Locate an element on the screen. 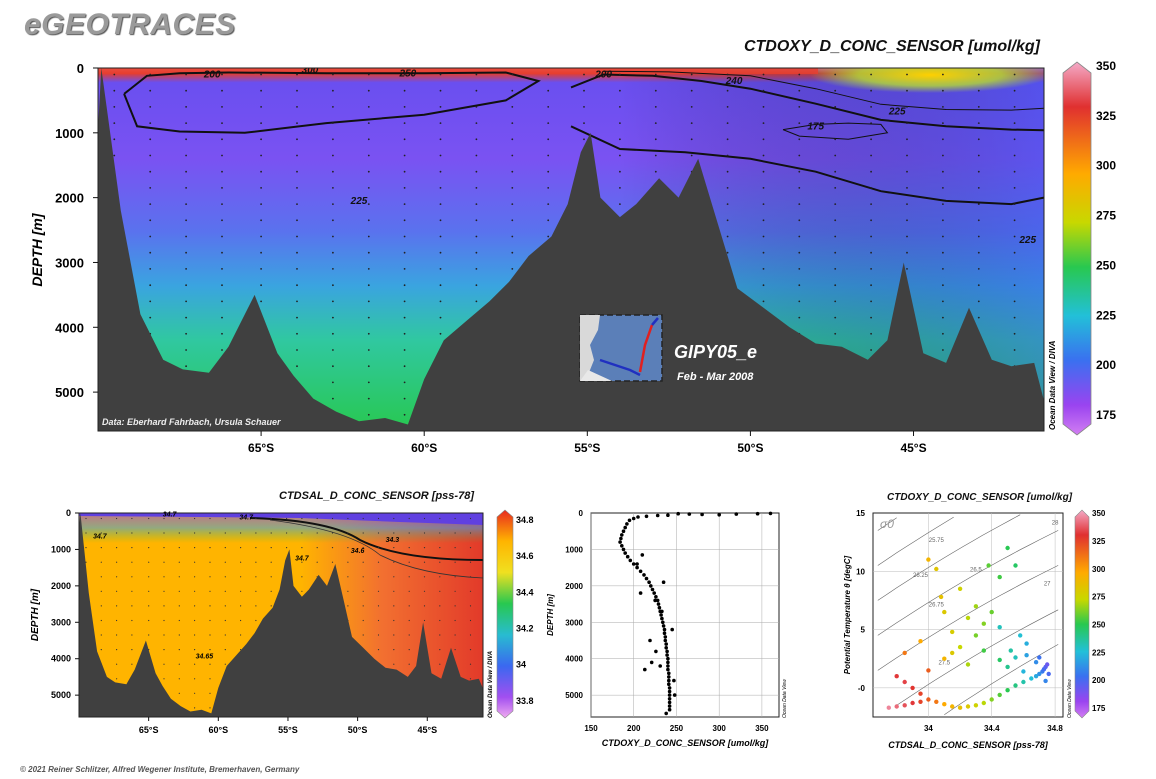  y-tick-label: 15 is located at coordinates (860, 513).